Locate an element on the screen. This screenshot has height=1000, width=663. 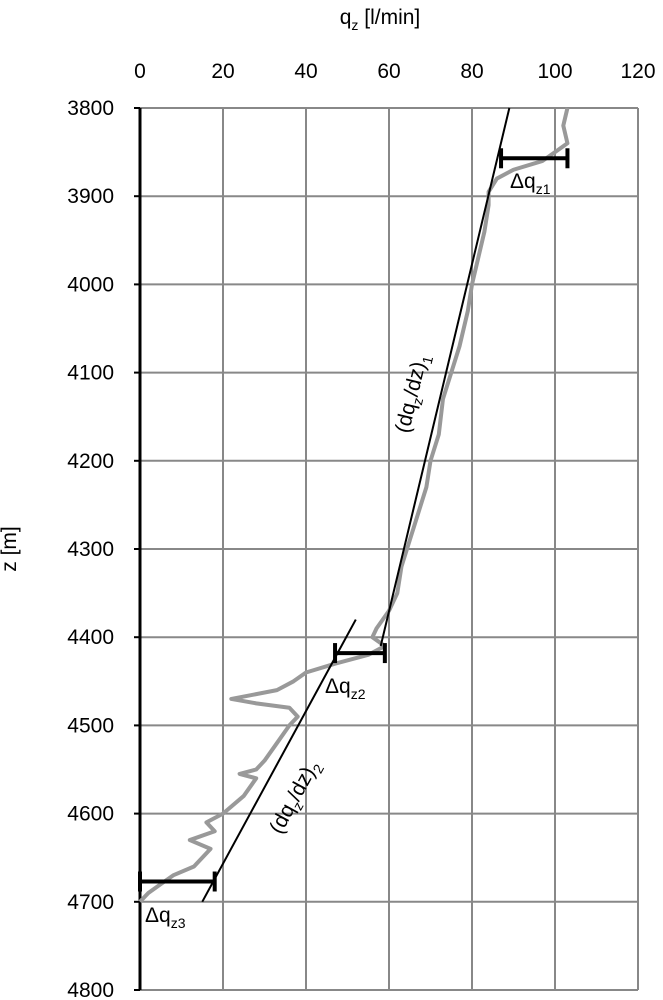
y-tick-label: 4000 is located at coordinates (90, 284).